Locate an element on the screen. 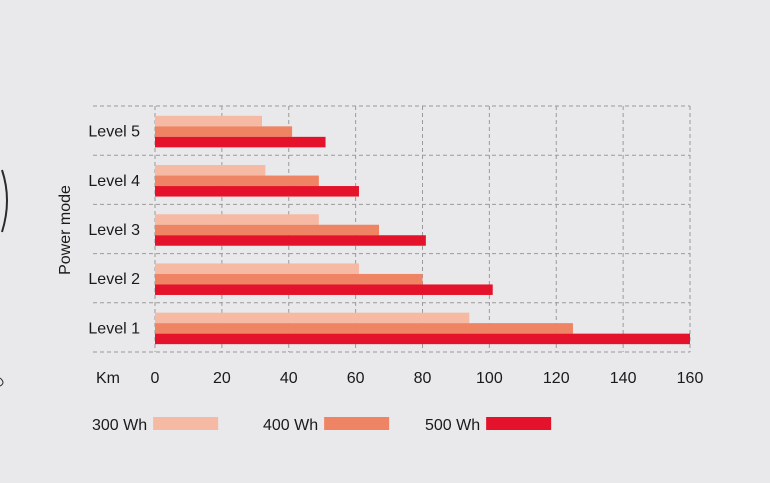 The image size is (770, 483). x-tick-label: 100 is located at coordinates (489, 378).